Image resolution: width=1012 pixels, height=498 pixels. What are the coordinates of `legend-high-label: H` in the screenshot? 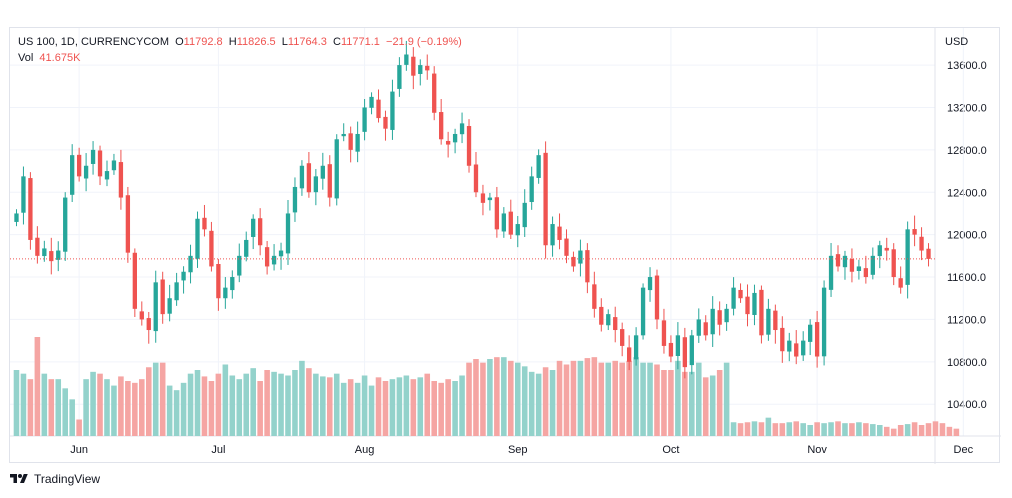 It's located at (232, 42).